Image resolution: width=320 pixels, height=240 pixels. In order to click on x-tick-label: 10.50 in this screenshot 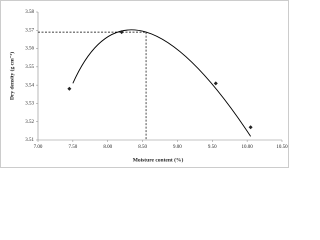, I will do `click(282, 147)`.